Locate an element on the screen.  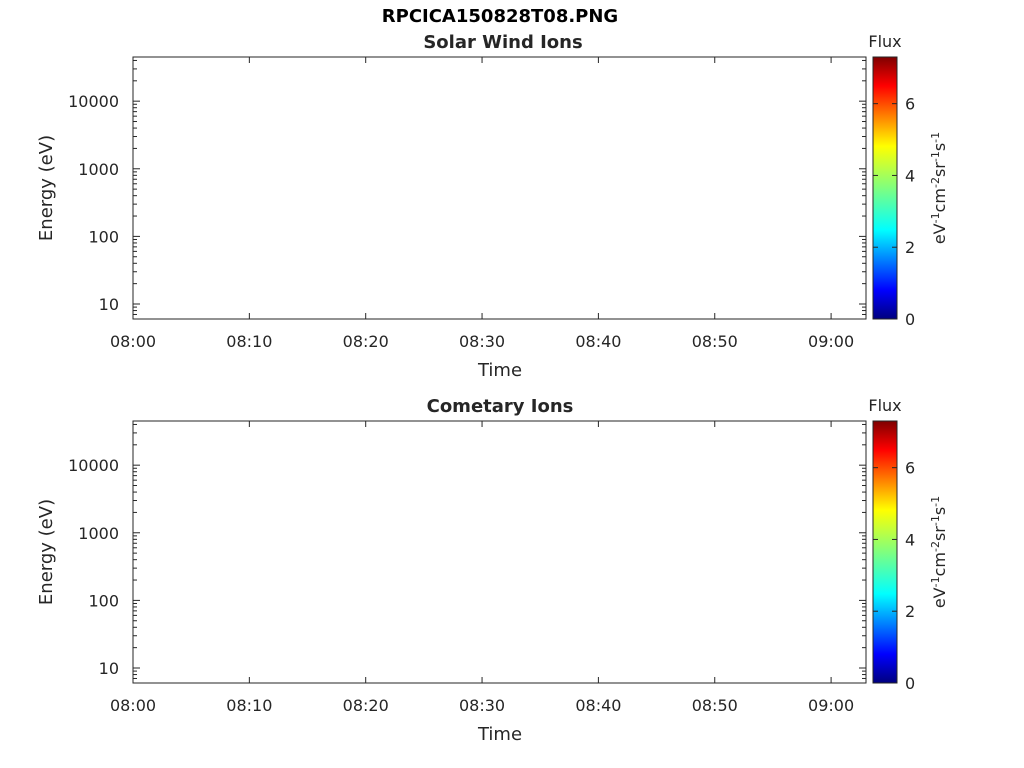
colorbar-solar-wind is located at coordinates (885, 188).